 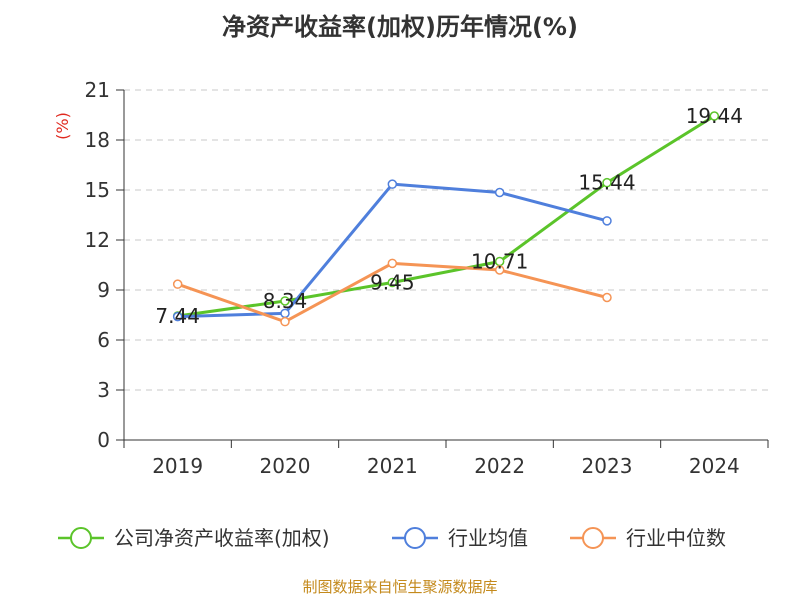 What do you see at coordinates (103, 290) in the screenshot?
I see `y-tick-label: 9` at bounding box center [103, 290].